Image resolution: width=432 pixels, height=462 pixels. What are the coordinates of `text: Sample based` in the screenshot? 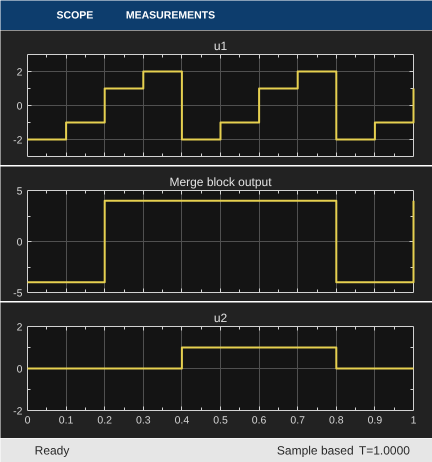 It's located at (315, 451).